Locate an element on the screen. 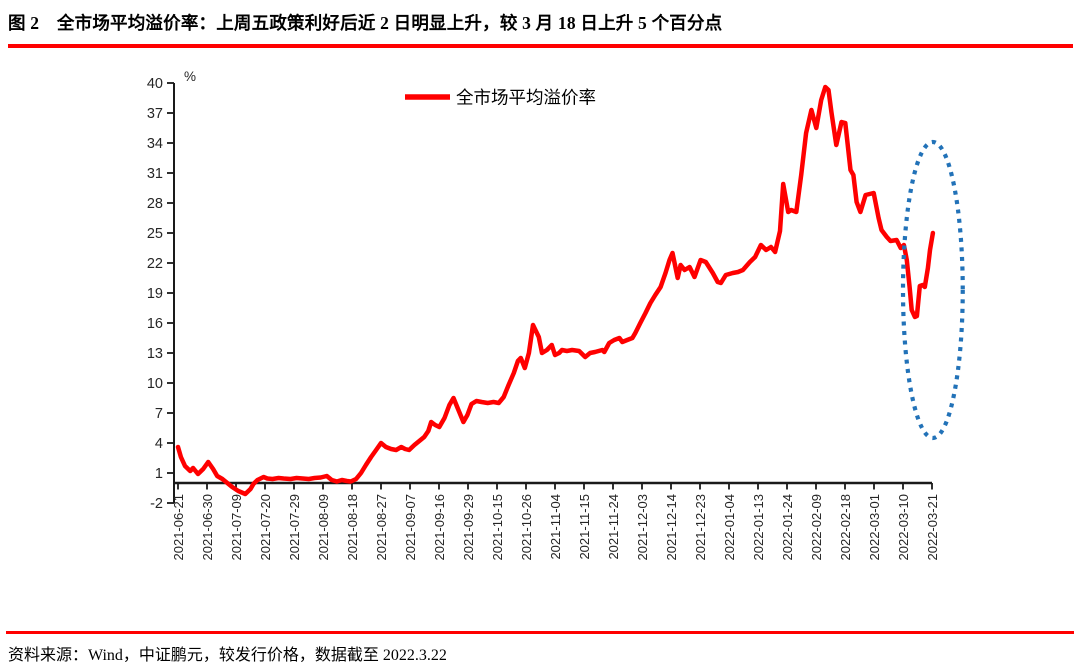 The image size is (1080, 671). title-divider is located at coordinates (540, 46).